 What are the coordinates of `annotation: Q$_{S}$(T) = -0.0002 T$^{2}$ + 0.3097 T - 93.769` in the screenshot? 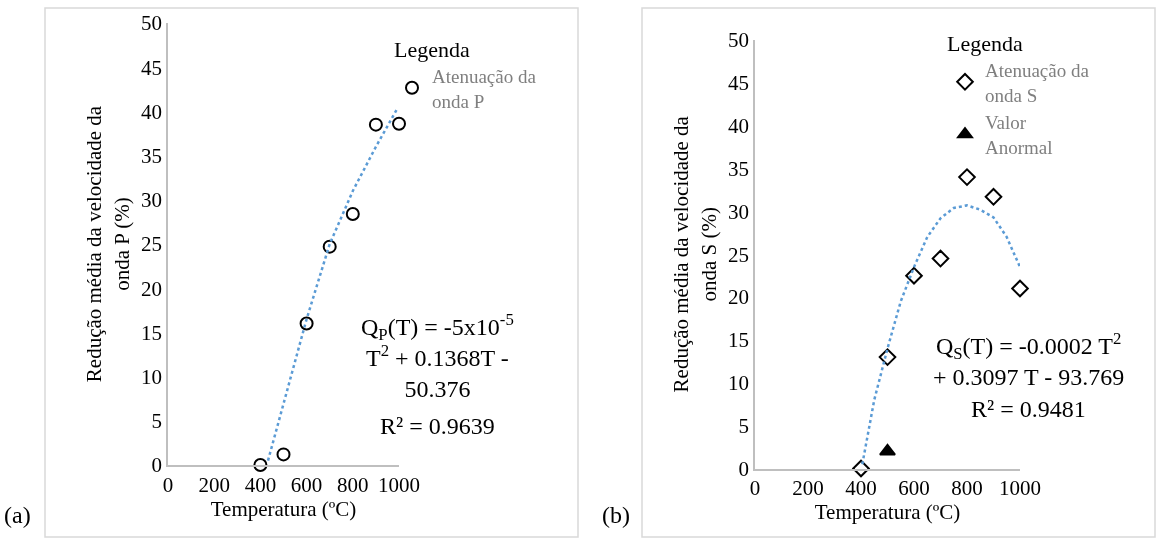 It's located at (1029, 360).